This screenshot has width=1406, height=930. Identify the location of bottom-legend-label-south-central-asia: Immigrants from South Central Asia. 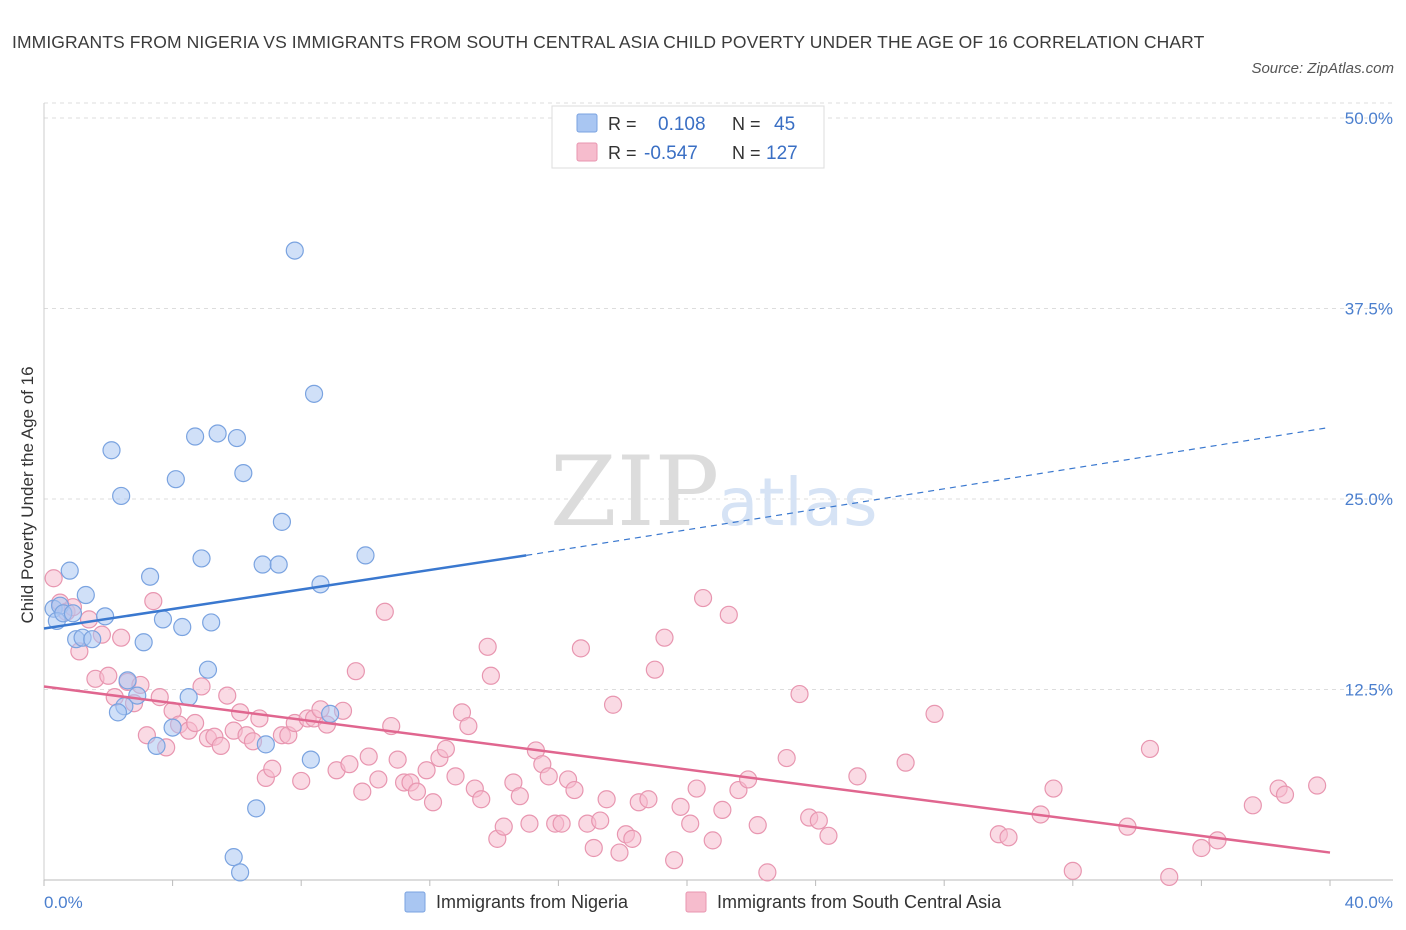
(859, 902).